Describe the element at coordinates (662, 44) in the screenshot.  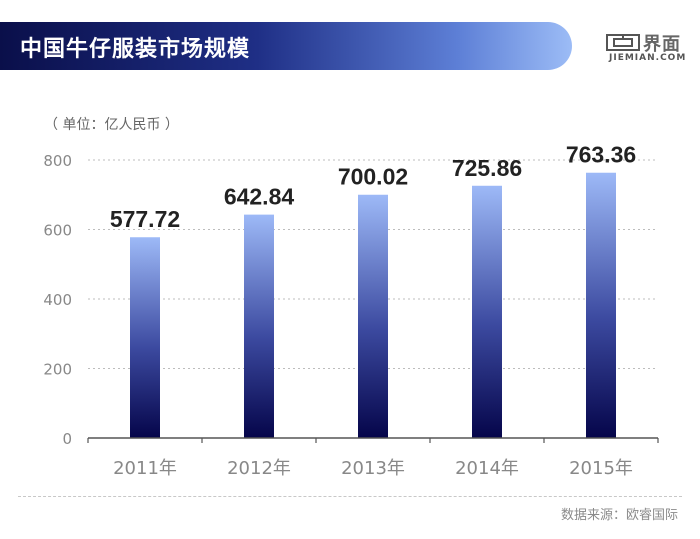
I see `logo-text: 界面` at that location.